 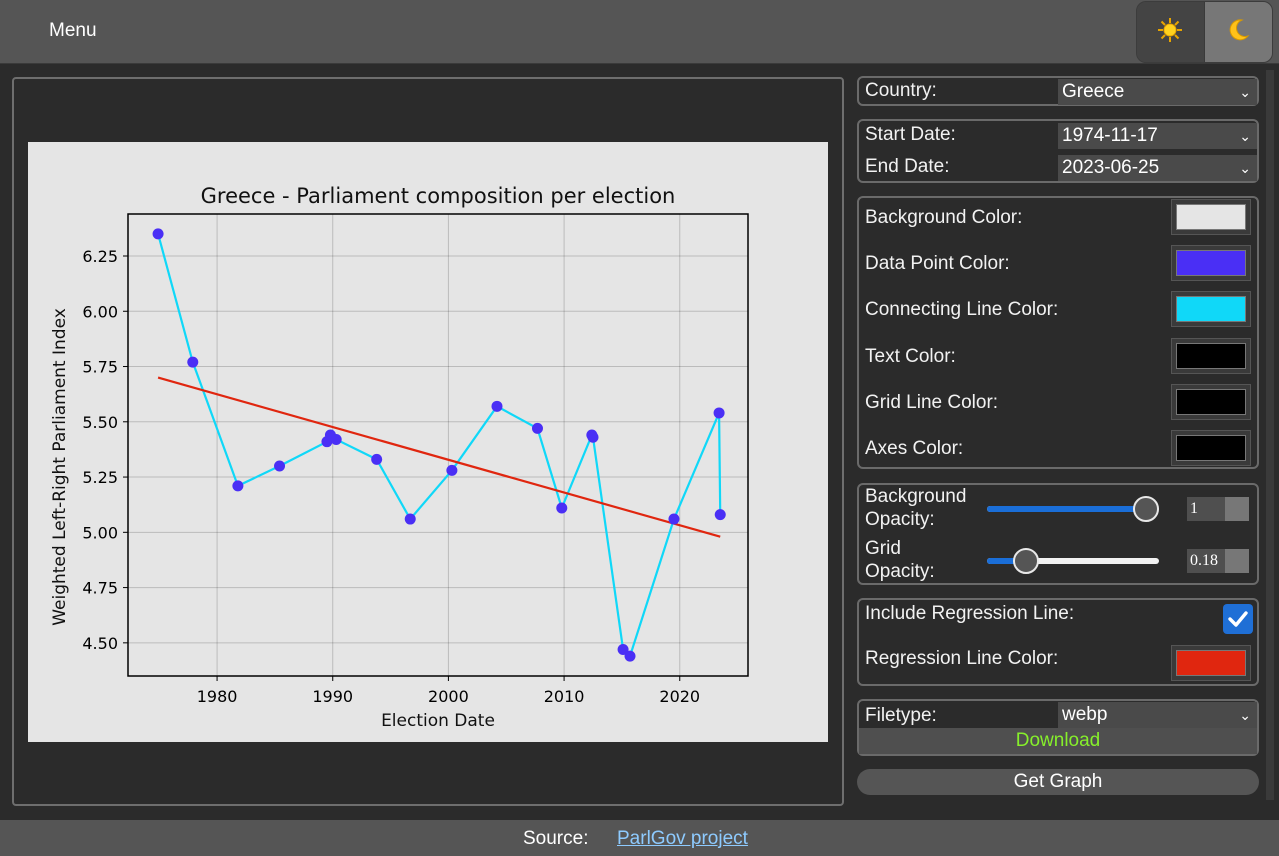 I want to click on export-group: Filetype: webp ⌄ Download, so click(x=1058, y=727).